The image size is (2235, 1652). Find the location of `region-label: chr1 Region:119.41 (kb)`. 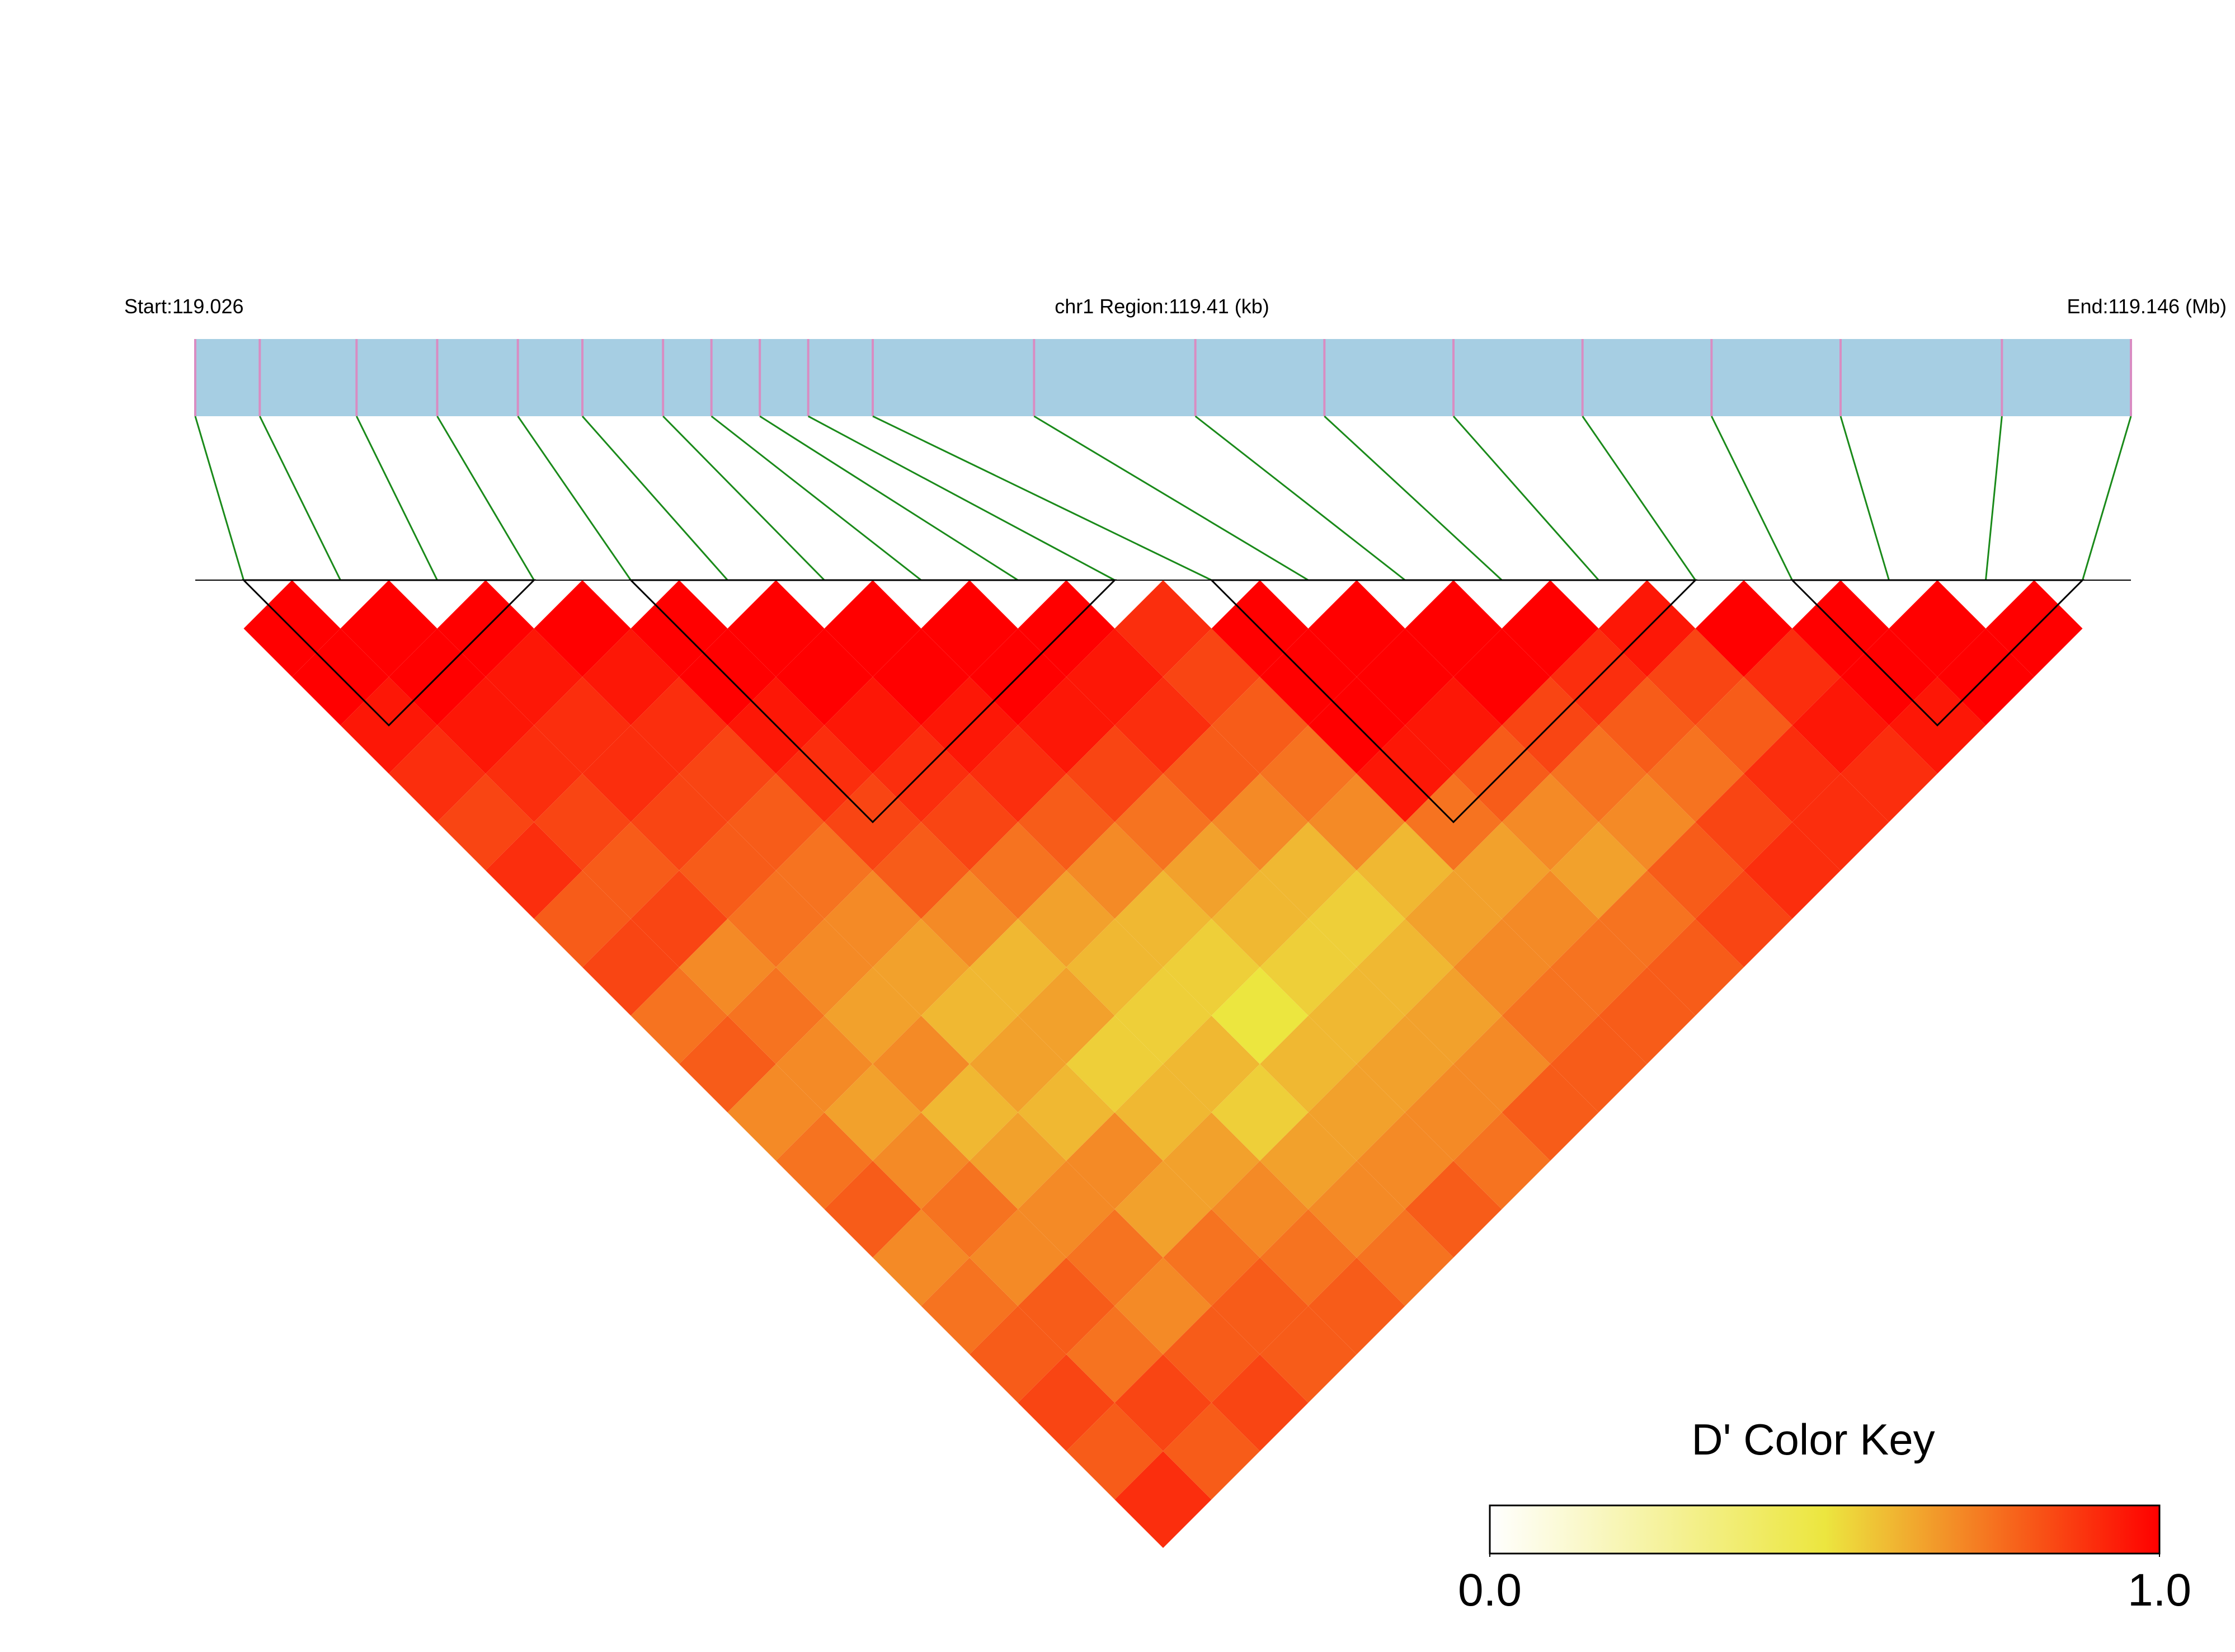

region-label: chr1 Region:119.41 (kb) is located at coordinates (1162, 306).